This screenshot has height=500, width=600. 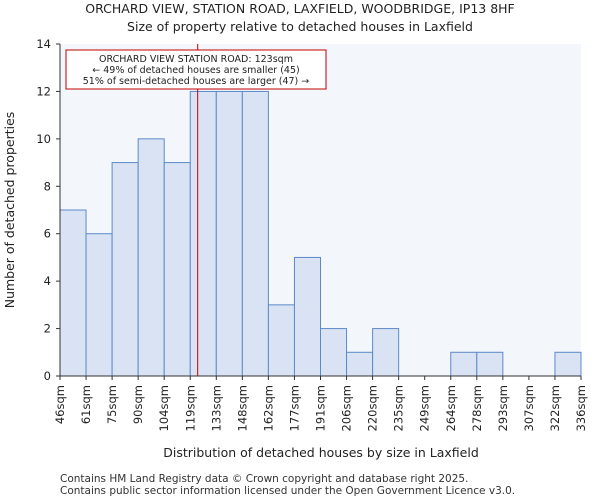 What do you see at coordinates (503, 408) in the screenshot?
I see `x-tick-label-293sqm: 293sqm` at bounding box center [503, 408].